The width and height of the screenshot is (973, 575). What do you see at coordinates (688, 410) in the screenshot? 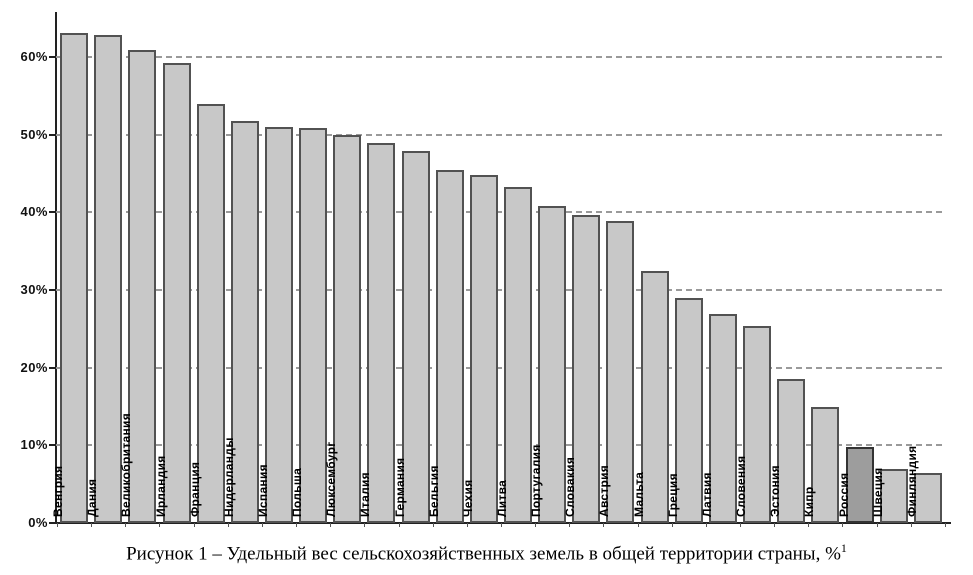
I see `bar-Греция` at bounding box center [688, 410].